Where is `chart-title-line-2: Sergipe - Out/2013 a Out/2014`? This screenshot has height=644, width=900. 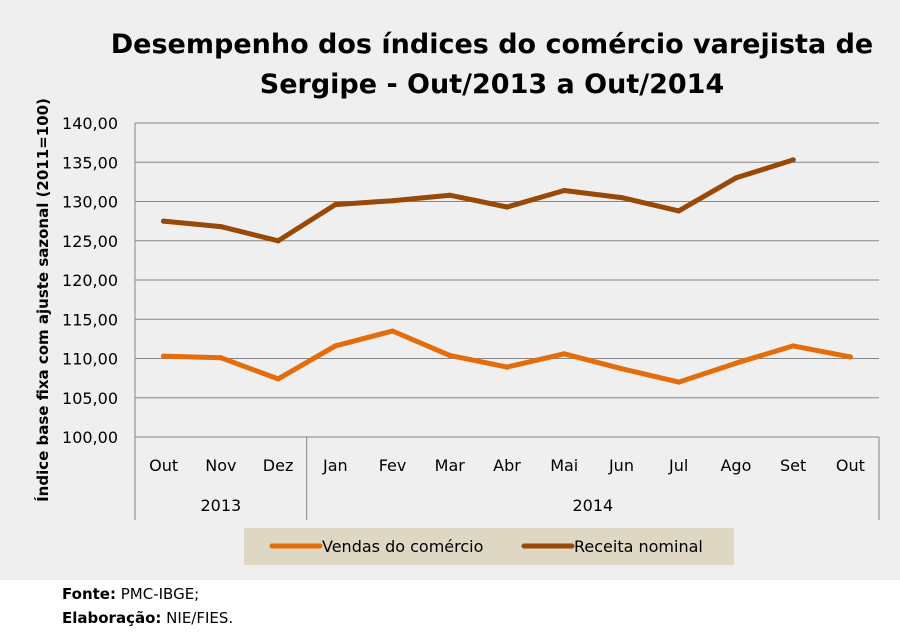 chart-title-line-2: Sergipe - Out/2013 a Out/2014 is located at coordinates (492, 84).